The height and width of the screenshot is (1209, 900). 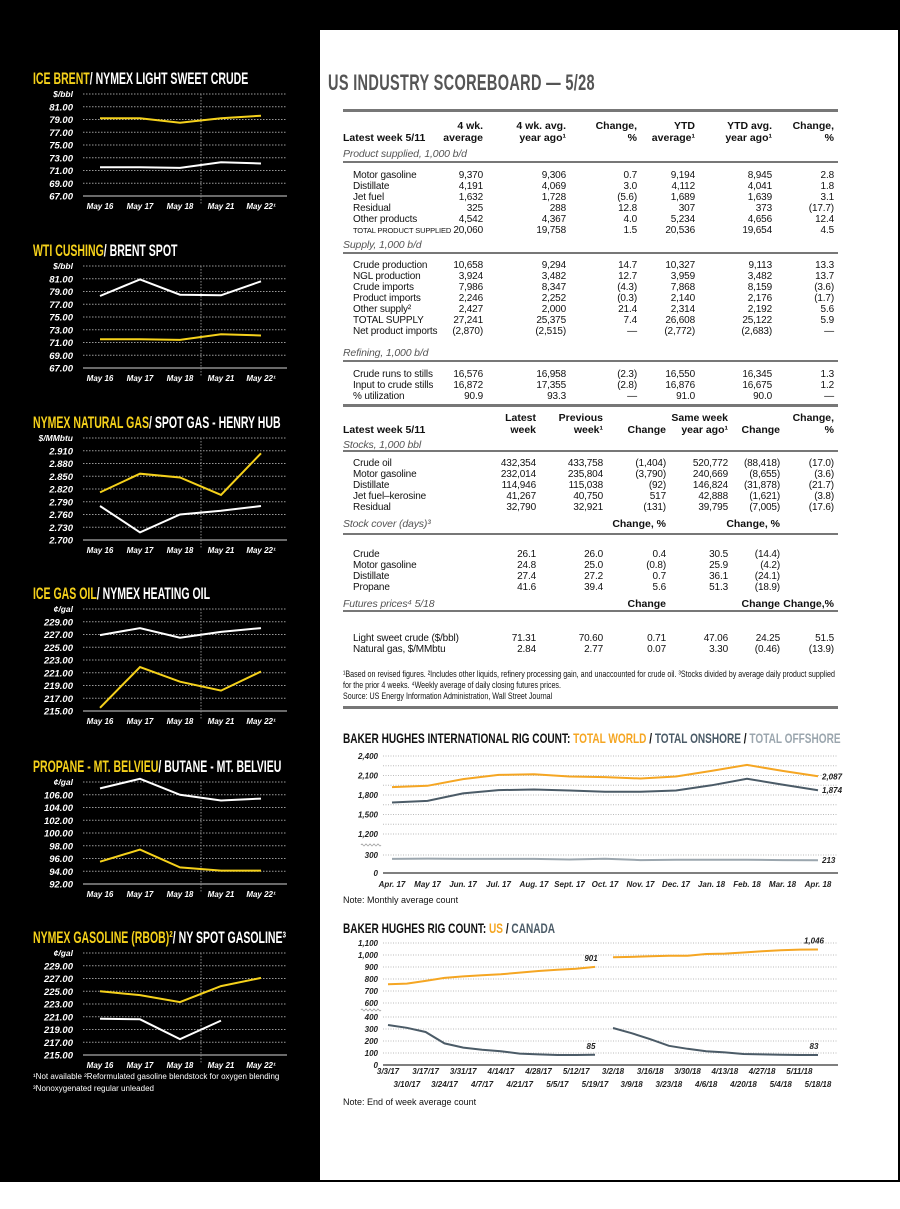 What do you see at coordinates (821, 208) in the screenshot?
I see `table-cell: (17.7)` at bounding box center [821, 208].